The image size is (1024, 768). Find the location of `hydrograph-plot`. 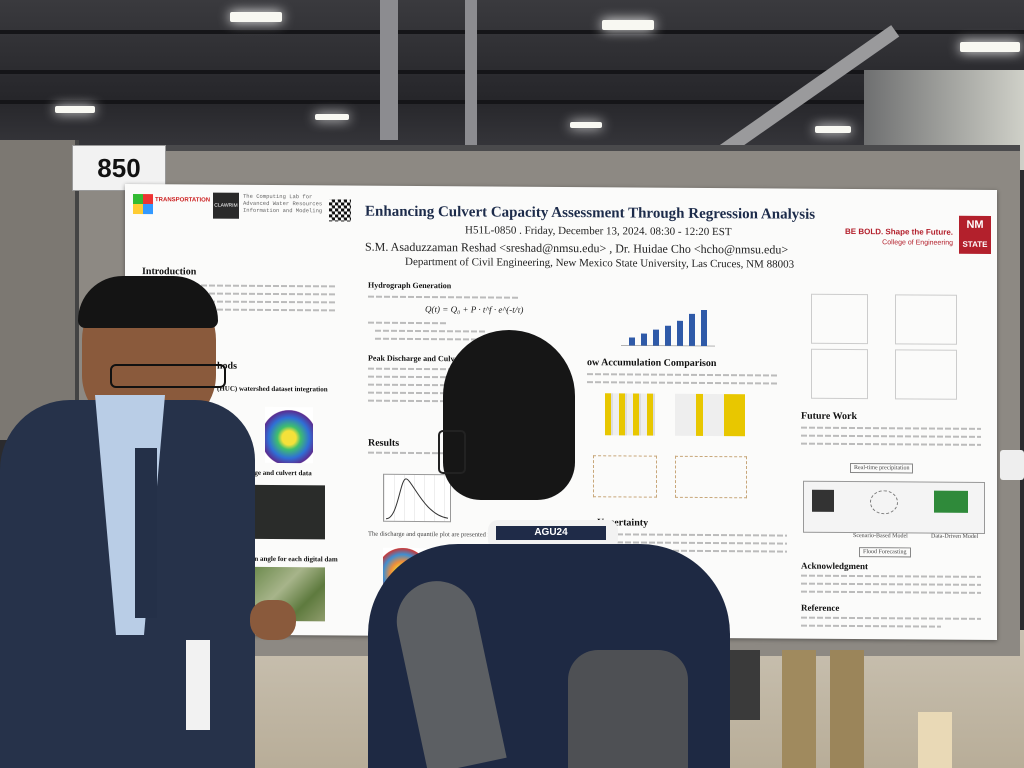

hydrograph-plot is located at coordinates (417, 498).